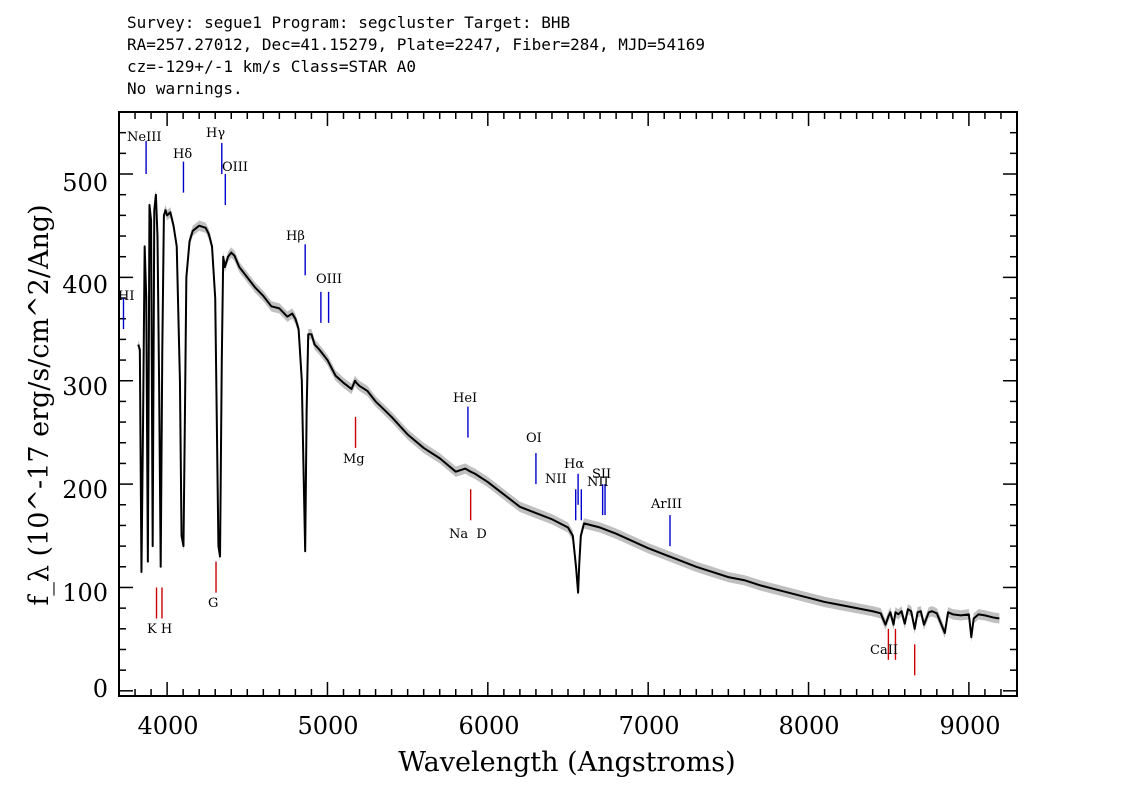 This screenshot has width=1134, height=810. I want to click on label-NeIII: NeIII, so click(144, 137).